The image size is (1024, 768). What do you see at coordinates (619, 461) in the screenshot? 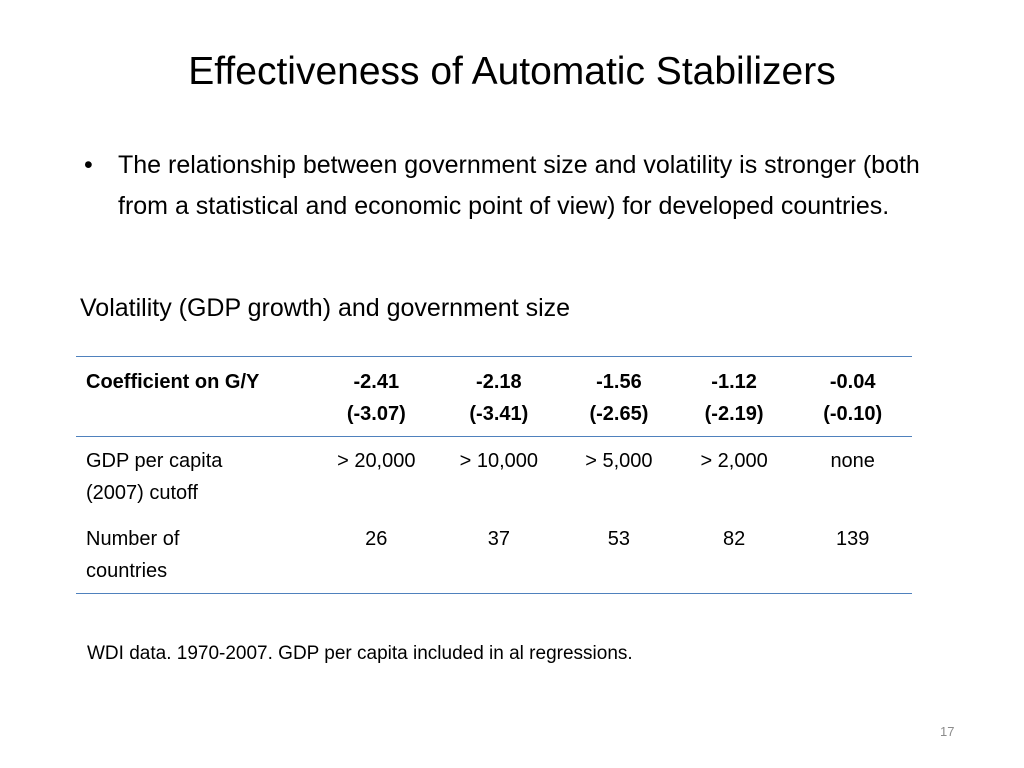
I see `table-cell: > 5,000` at bounding box center [619, 461].